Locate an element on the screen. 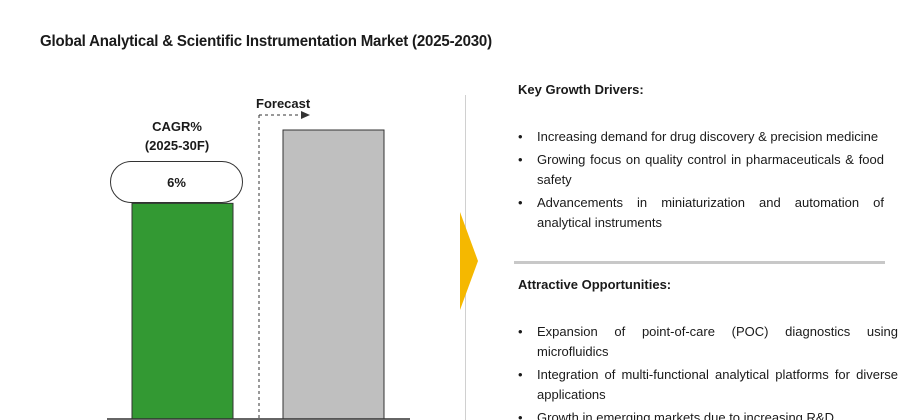 The width and height of the screenshot is (914, 420). bar-2025 is located at coordinates (182, 311).